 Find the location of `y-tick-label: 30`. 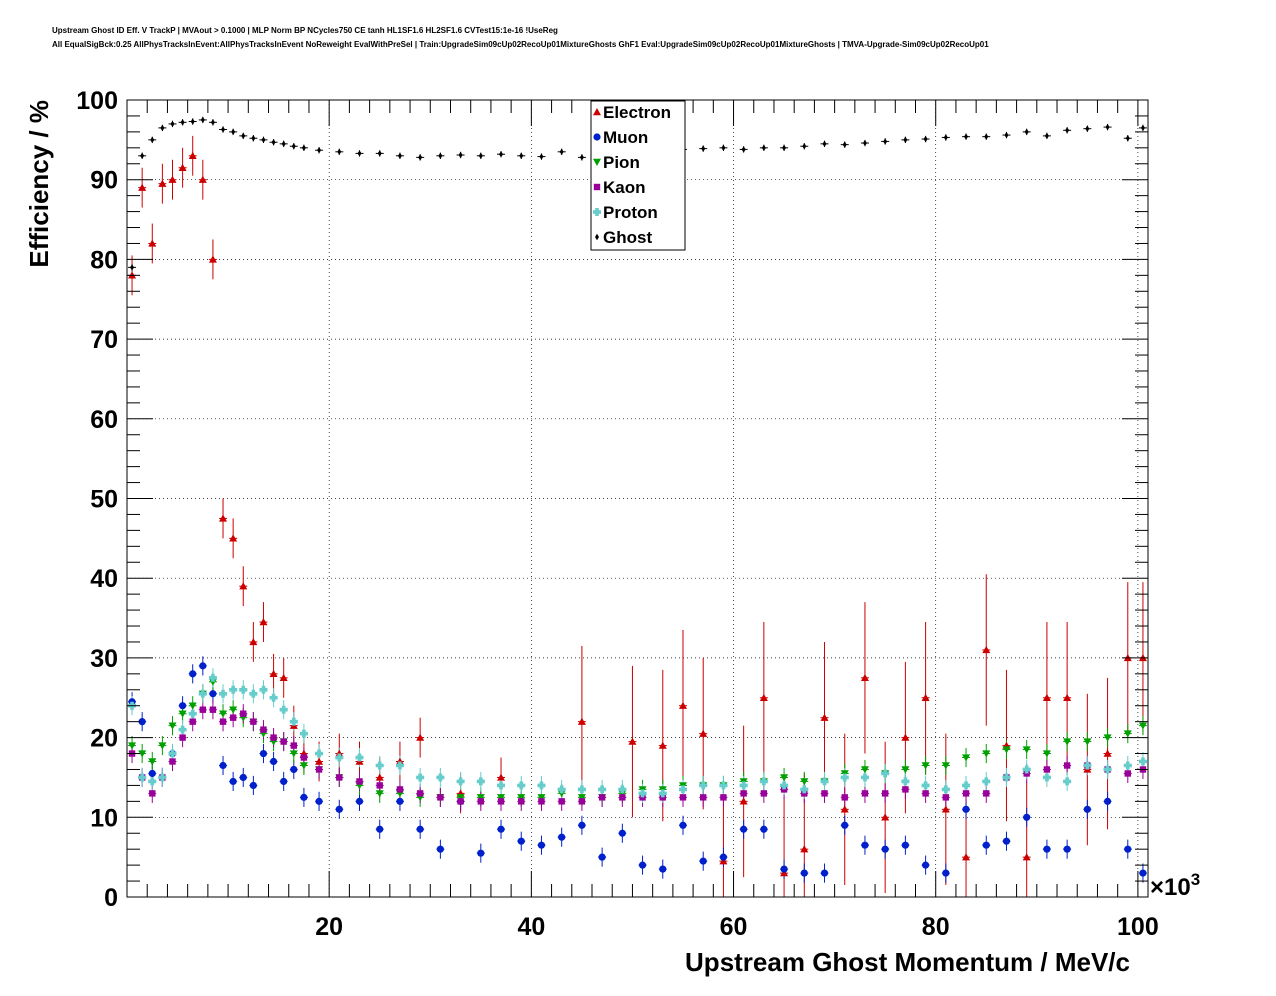

y-tick-label: 30 is located at coordinates (104, 659).